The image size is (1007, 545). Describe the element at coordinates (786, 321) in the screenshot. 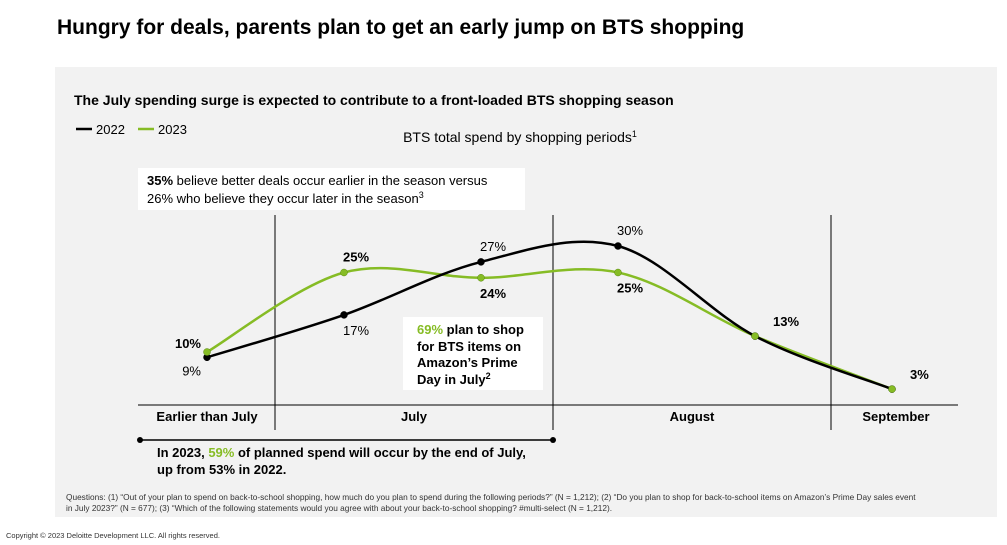

I see `data-label: 13%` at that location.